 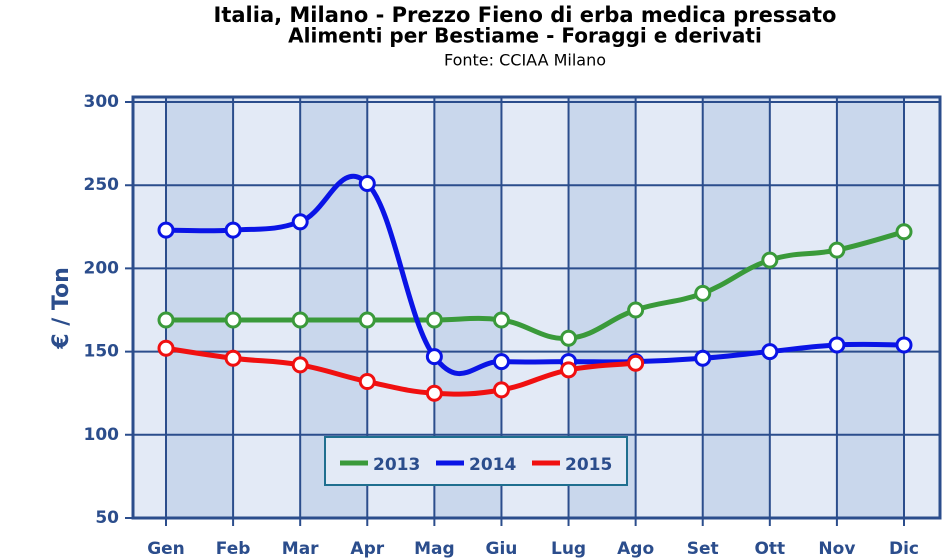 I want to click on chart-source: Fonte: CCIAA Milano, so click(x=525, y=60).